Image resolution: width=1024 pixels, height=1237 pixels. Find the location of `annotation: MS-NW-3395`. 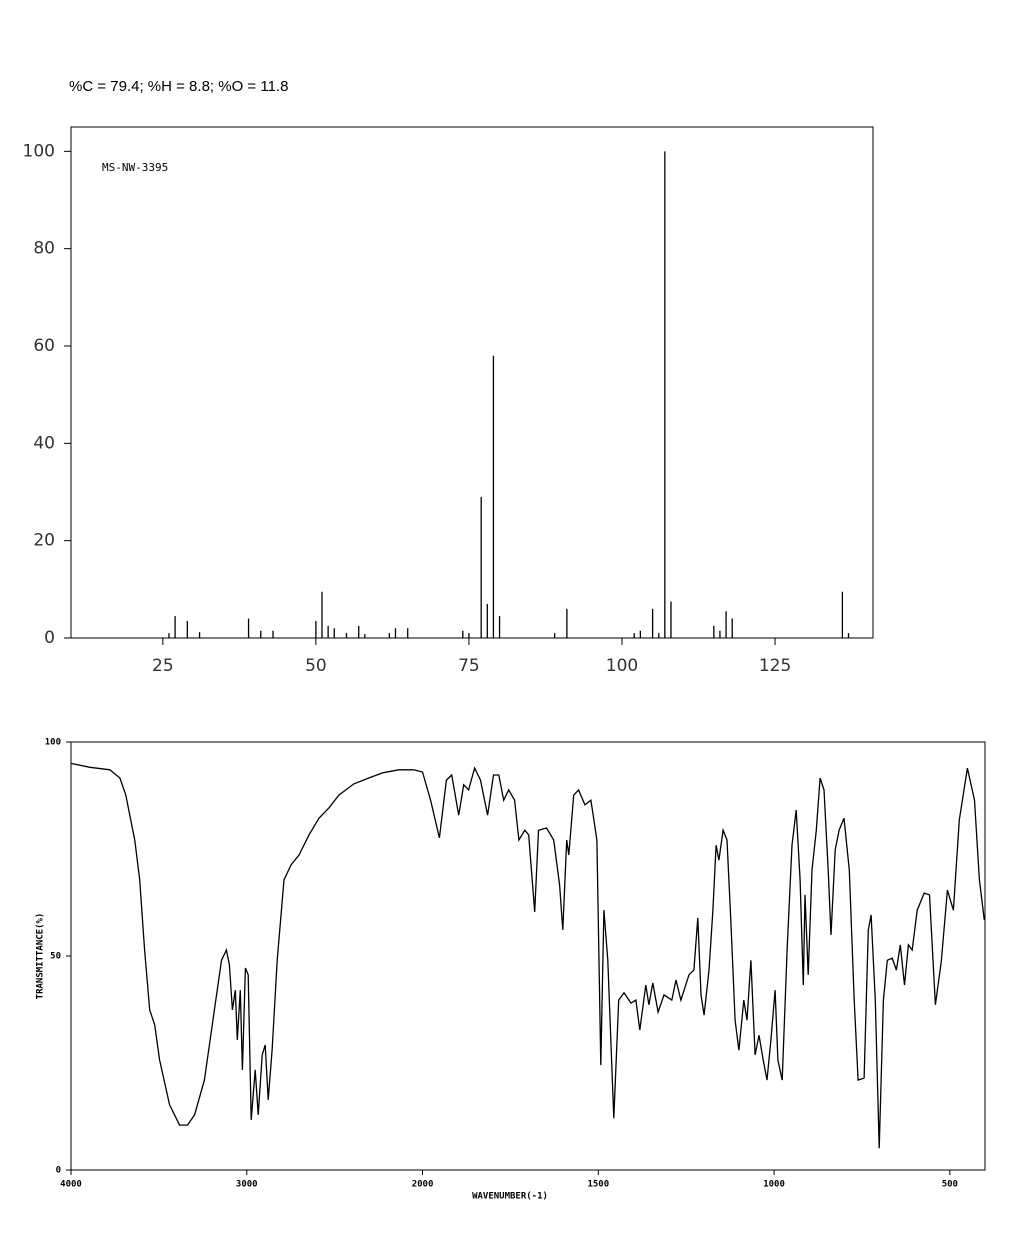

annotation: MS-NW-3395 is located at coordinates (135, 167).